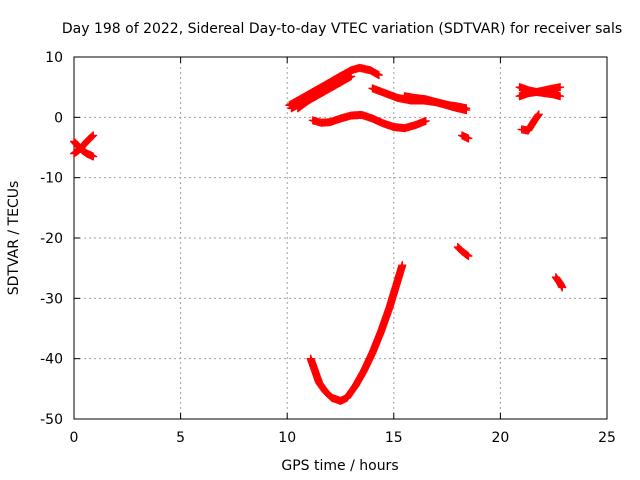  What do you see at coordinates (54, 58) in the screenshot?
I see `y-tick-label: 10` at bounding box center [54, 58].